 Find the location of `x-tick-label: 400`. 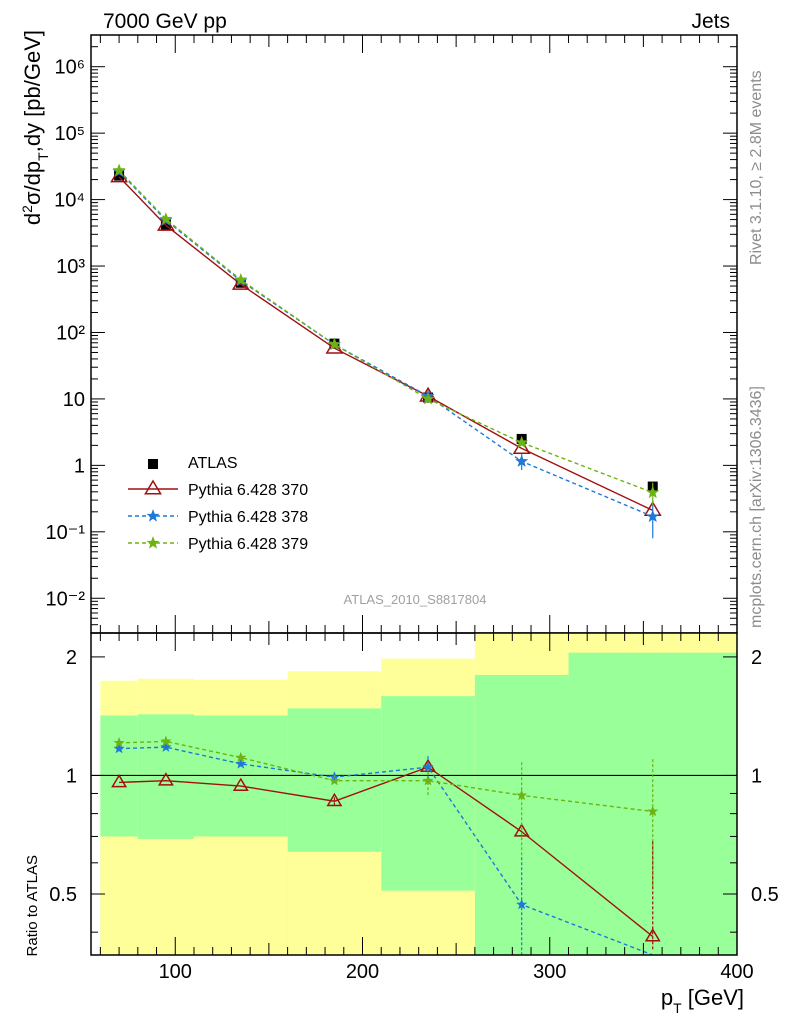

x-tick-label: 400 is located at coordinates (736, 972).